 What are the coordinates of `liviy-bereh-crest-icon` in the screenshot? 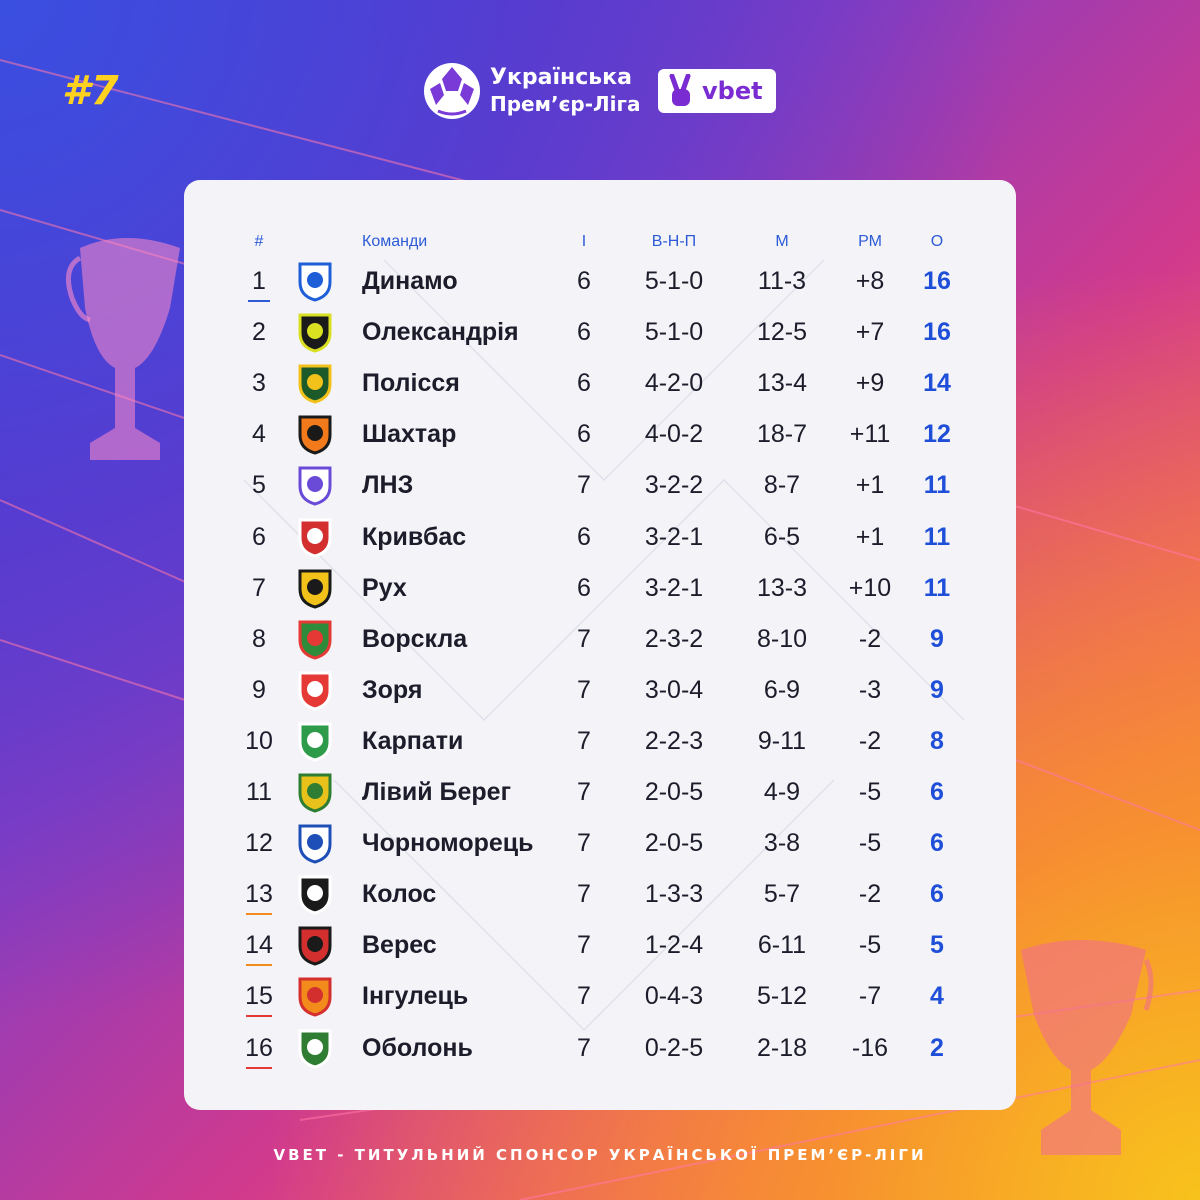 It's located at (315, 793).